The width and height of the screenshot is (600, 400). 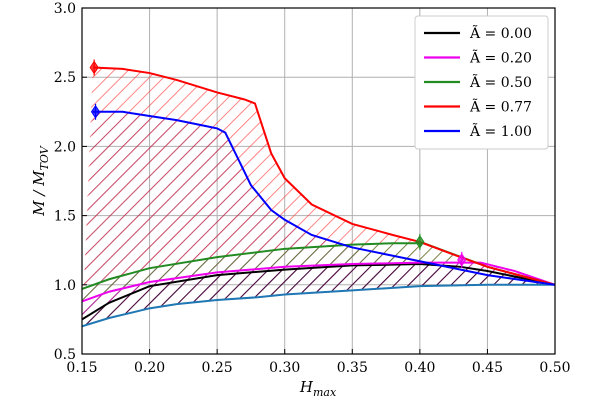 I want to click on legend: Ã = 0.00 Ã = 0.20 Ã = 0.50 Ã = 0.77 Ã = 1.00, so click(x=481, y=82).